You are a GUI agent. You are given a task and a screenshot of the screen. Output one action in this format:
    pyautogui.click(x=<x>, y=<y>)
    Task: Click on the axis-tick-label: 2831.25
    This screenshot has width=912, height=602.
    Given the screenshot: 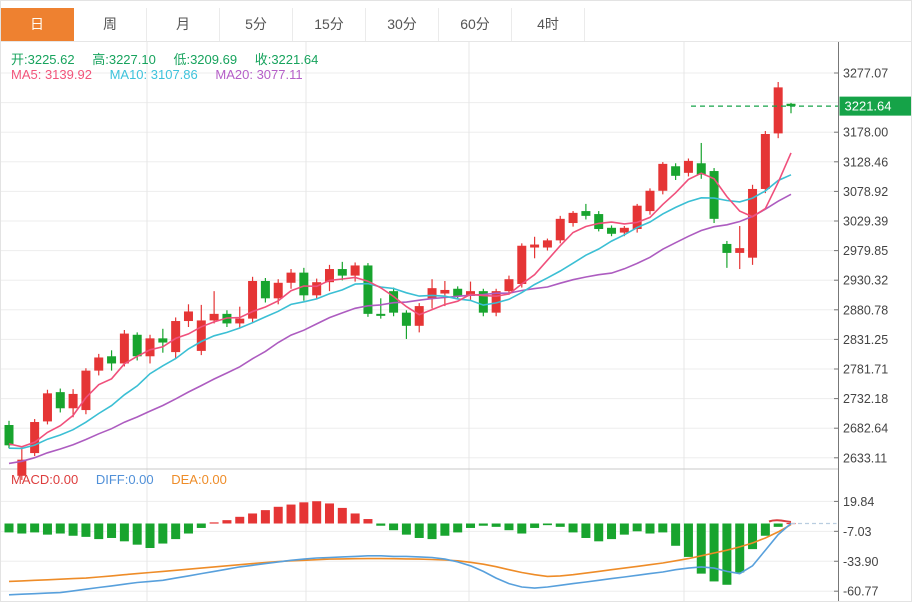 What is the action you would take?
    pyautogui.click(x=865, y=340)
    